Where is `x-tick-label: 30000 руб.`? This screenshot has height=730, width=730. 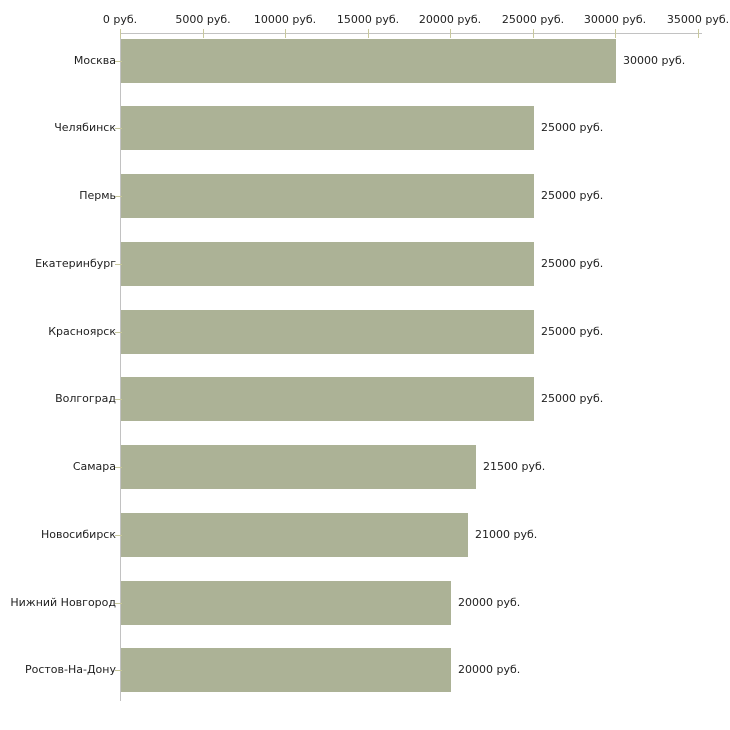
x-tick-label: 30000 руб. is located at coordinates (615, 19).